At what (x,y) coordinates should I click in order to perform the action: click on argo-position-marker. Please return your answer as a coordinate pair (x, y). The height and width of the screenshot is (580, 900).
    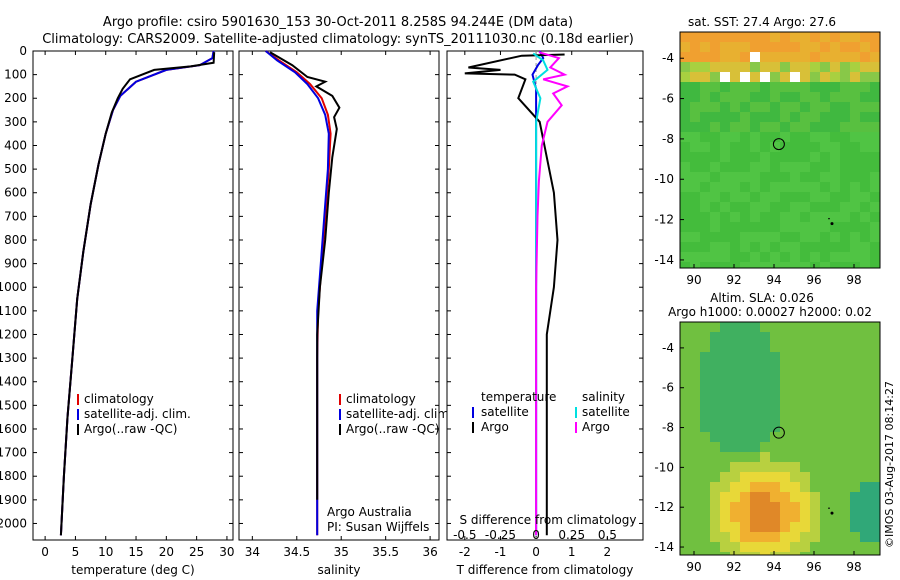
    Looking at the image, I should click on (778, 144).